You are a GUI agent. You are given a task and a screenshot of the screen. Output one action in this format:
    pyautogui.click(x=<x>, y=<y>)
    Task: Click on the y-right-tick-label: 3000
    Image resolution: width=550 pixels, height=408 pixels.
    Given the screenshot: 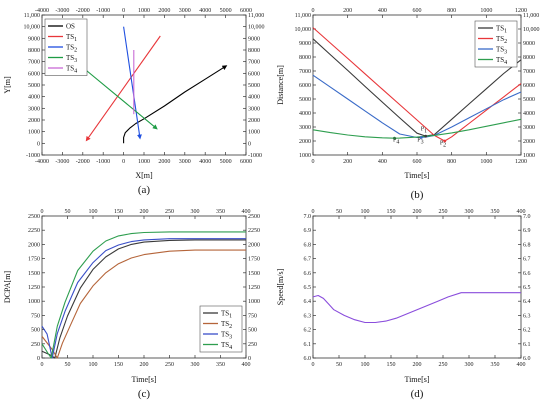 What is the action you would take?
    pyautogui.click(x=254, y=109)
    